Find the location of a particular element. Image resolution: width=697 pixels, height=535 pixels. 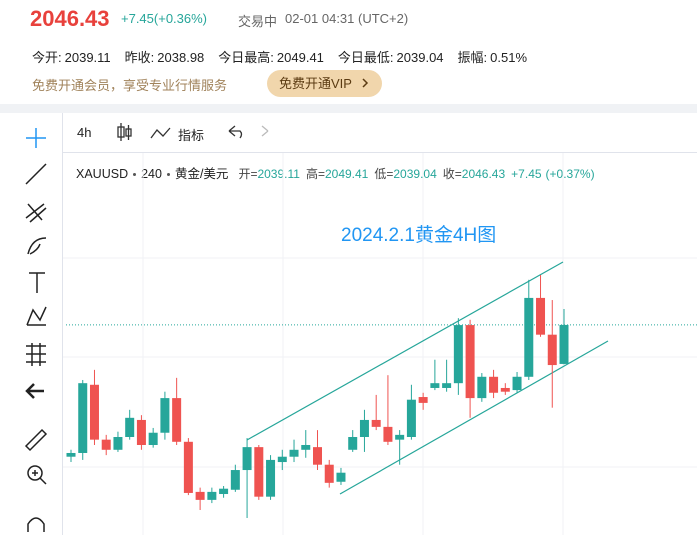

legend-value: 2049.41 is located at coordinates (346, 174).